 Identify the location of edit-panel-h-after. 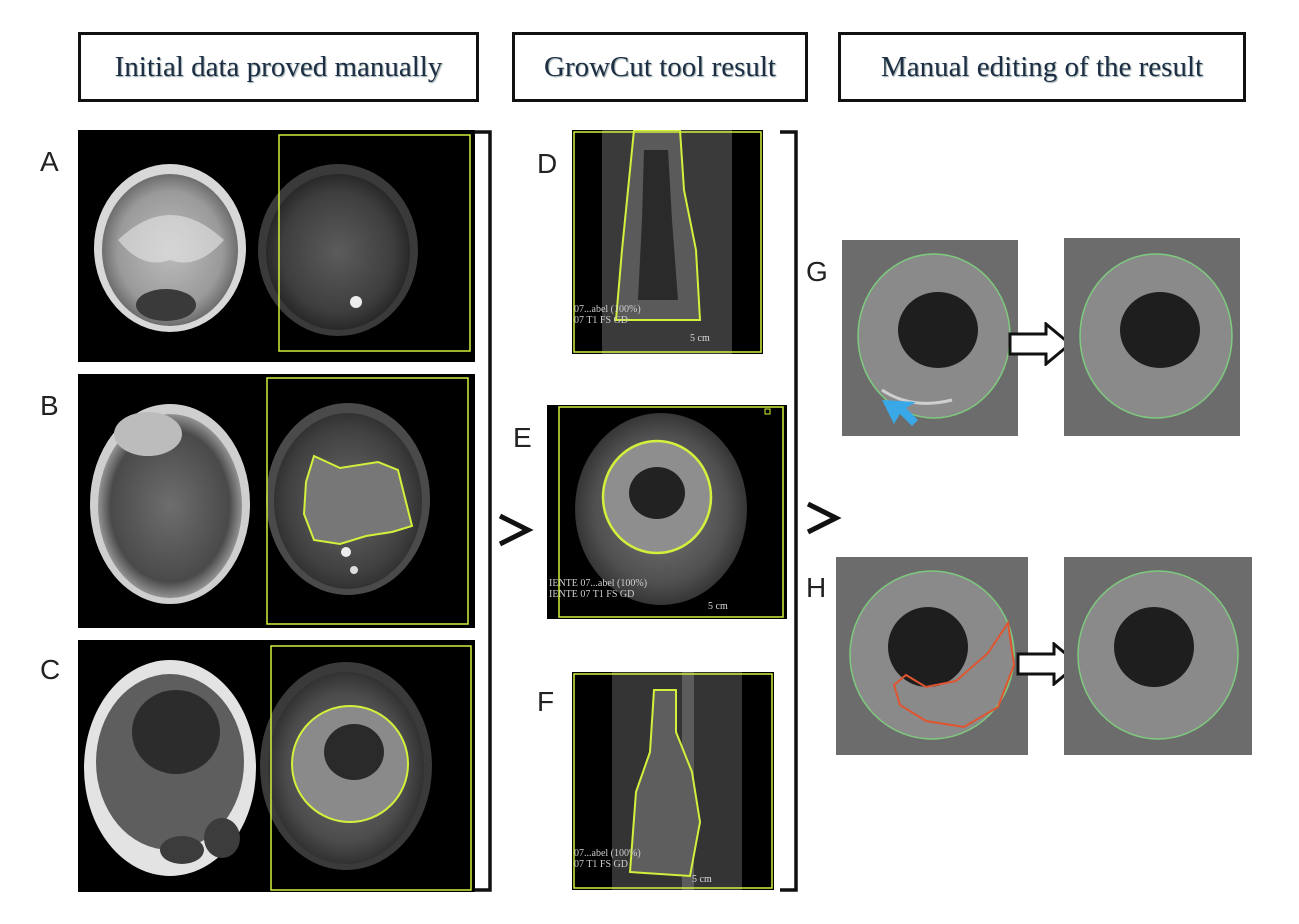
(1158, 656).